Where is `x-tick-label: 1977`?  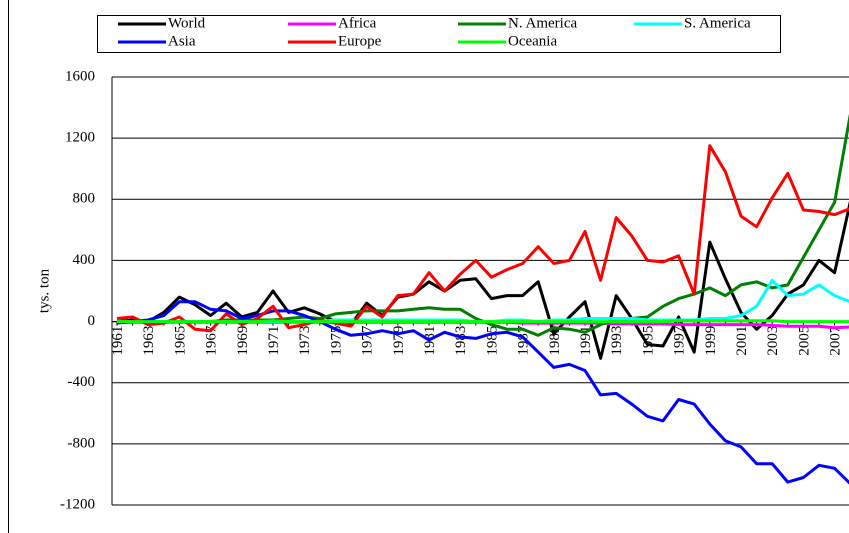 x-tick-label: 1977 is located at coordinates (368, 340).